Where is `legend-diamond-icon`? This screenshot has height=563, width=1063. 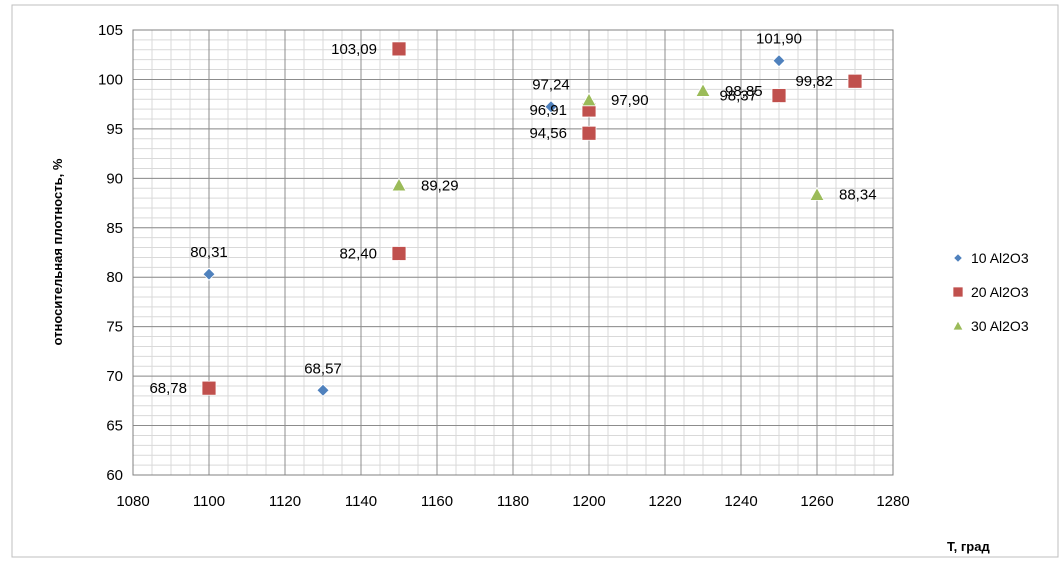
legend-diamond-icon is located at coordinates (958, 258).